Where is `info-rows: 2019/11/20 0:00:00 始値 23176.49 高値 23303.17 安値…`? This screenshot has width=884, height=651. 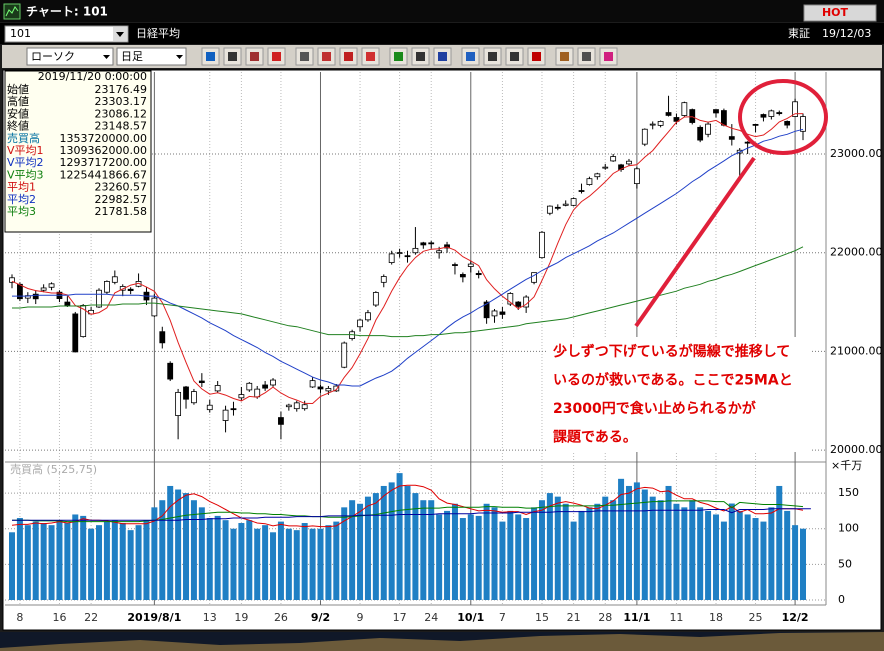 info-rows: 2019/11/20 0:00:00 始値 23176.49 高値 23303.17 安値… is located at coordinates (77, 144).